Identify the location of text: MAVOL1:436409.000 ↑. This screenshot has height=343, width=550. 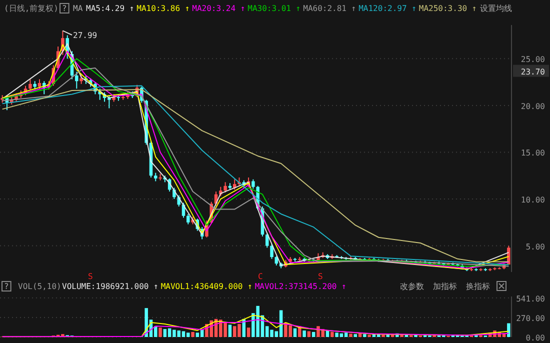
(206, 286).